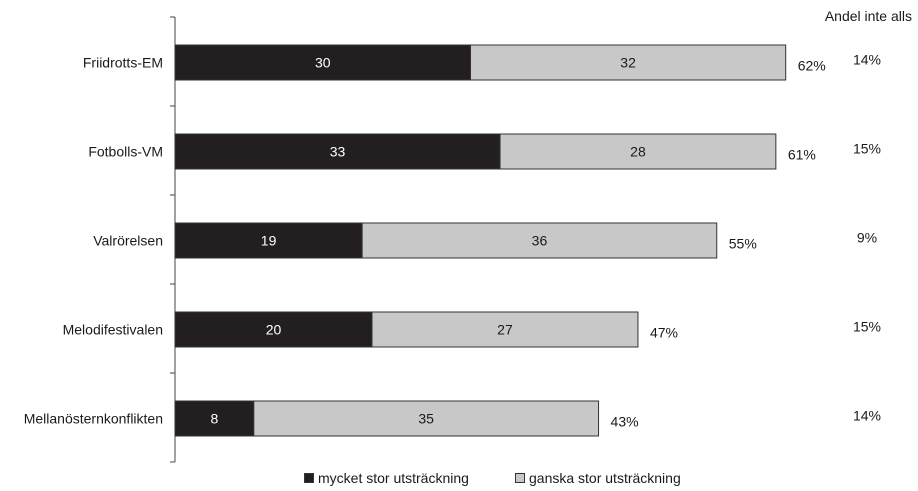  I want to click on segment-value-label: 27, so click(505, 330).